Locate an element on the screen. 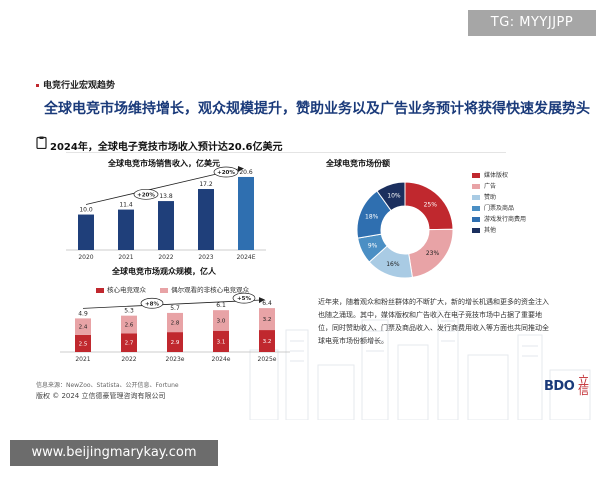 This screenshot has width=600, height=480. tick-label: 2023 is located at coordinates (205, 257).